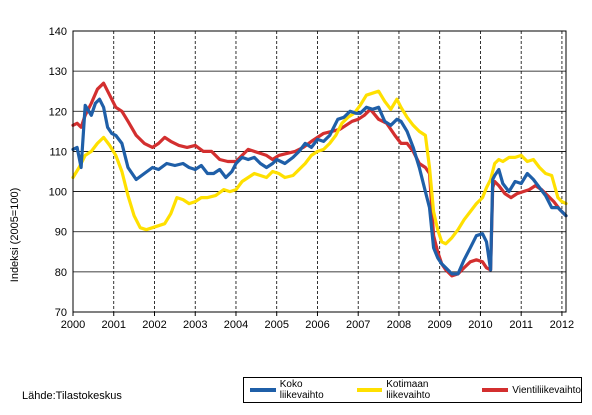 The height and width of the screenshot is (415, 592). Describe the element at coordinates (154, 325) in the screenshot. I see `x-tick-label: 2002` at that location.